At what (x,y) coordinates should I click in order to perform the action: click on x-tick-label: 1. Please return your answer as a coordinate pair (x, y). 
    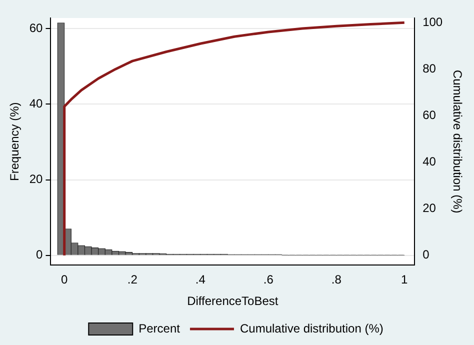
    Looking at the image, I should click on (404, 279).